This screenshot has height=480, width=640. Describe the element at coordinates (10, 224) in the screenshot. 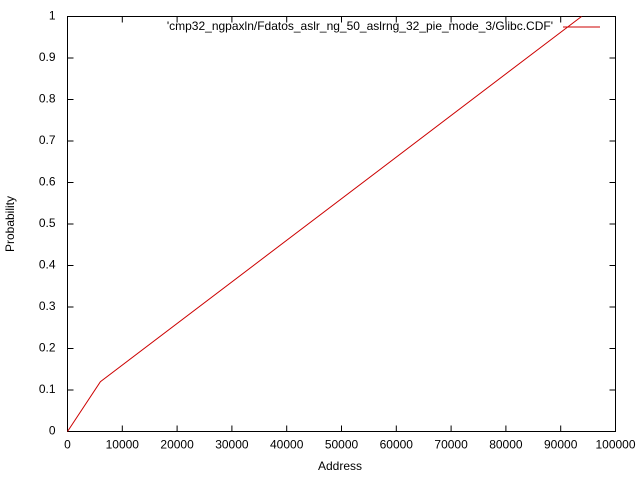

I see `y-axis-label: Probability` at that location.